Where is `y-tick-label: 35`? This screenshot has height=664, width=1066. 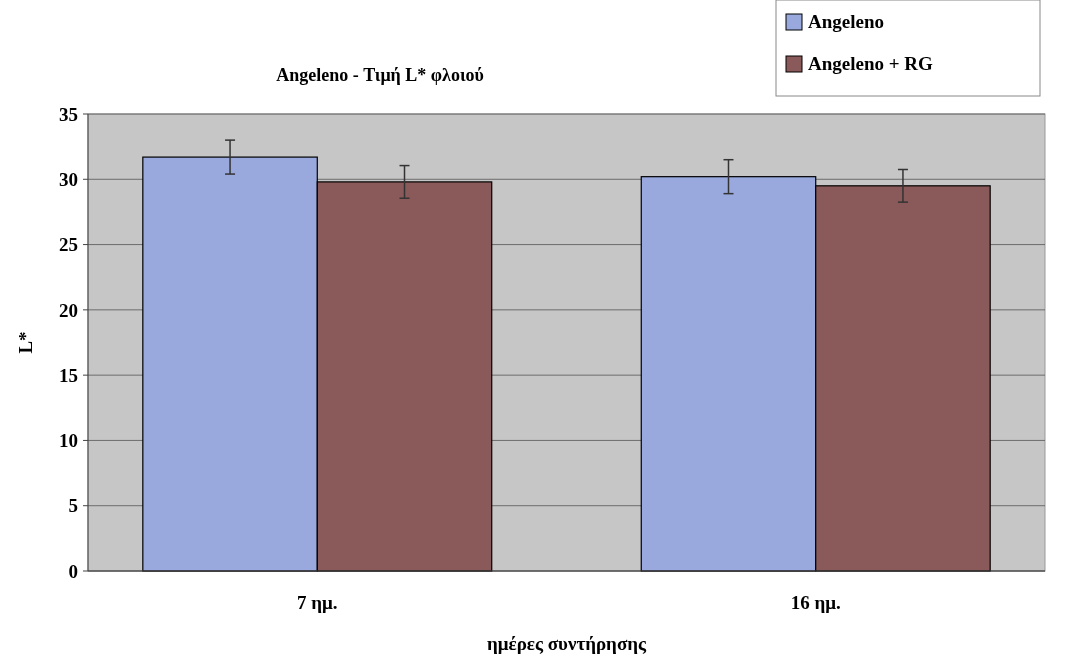 y-tick-label: 35 is located at coordinates (68, 114).